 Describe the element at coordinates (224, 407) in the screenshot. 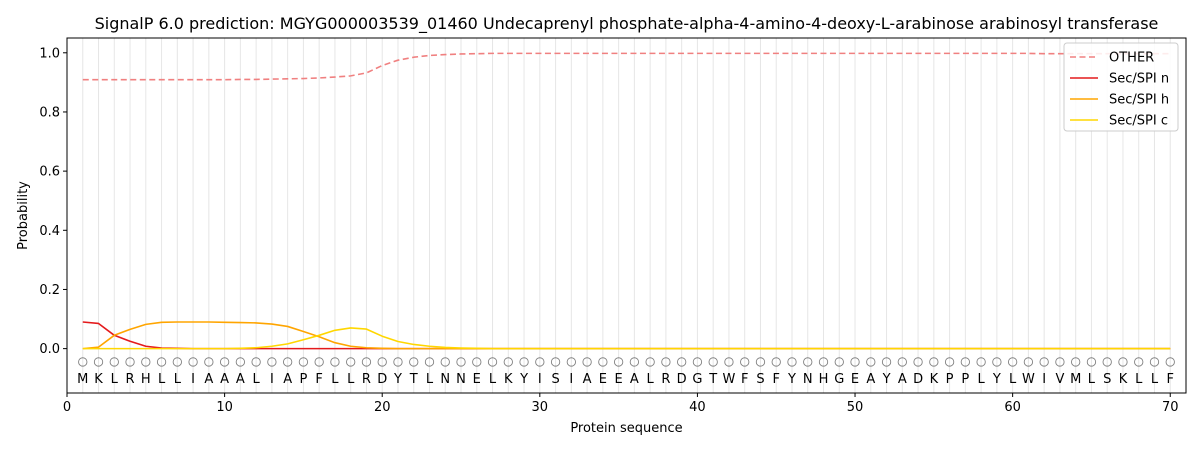

I see `x-tick-label: 10` at that location.